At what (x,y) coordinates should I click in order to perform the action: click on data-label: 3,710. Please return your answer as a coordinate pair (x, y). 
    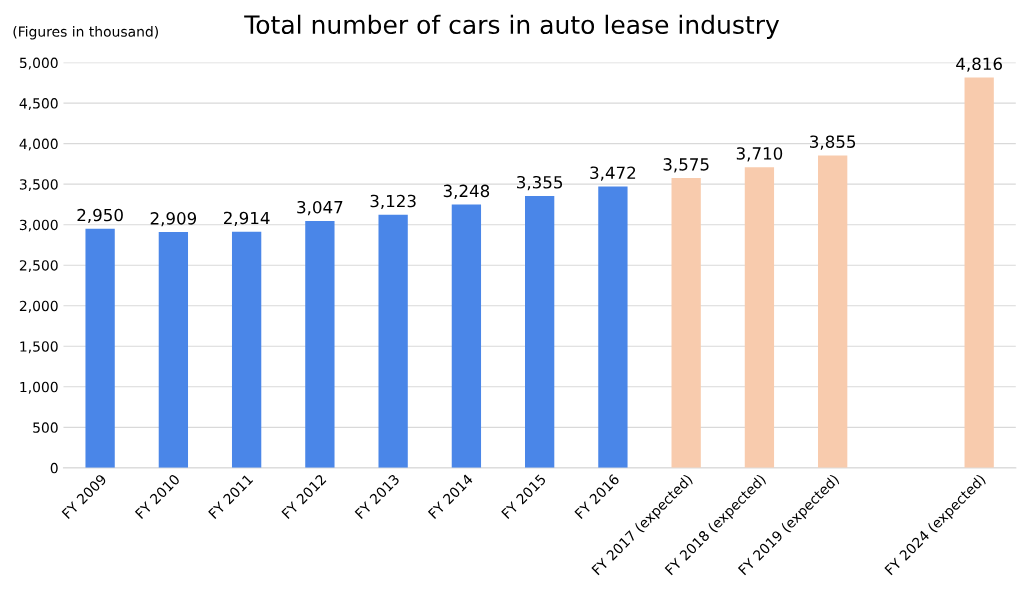
    Looking at the image, I should click on (759, 154).